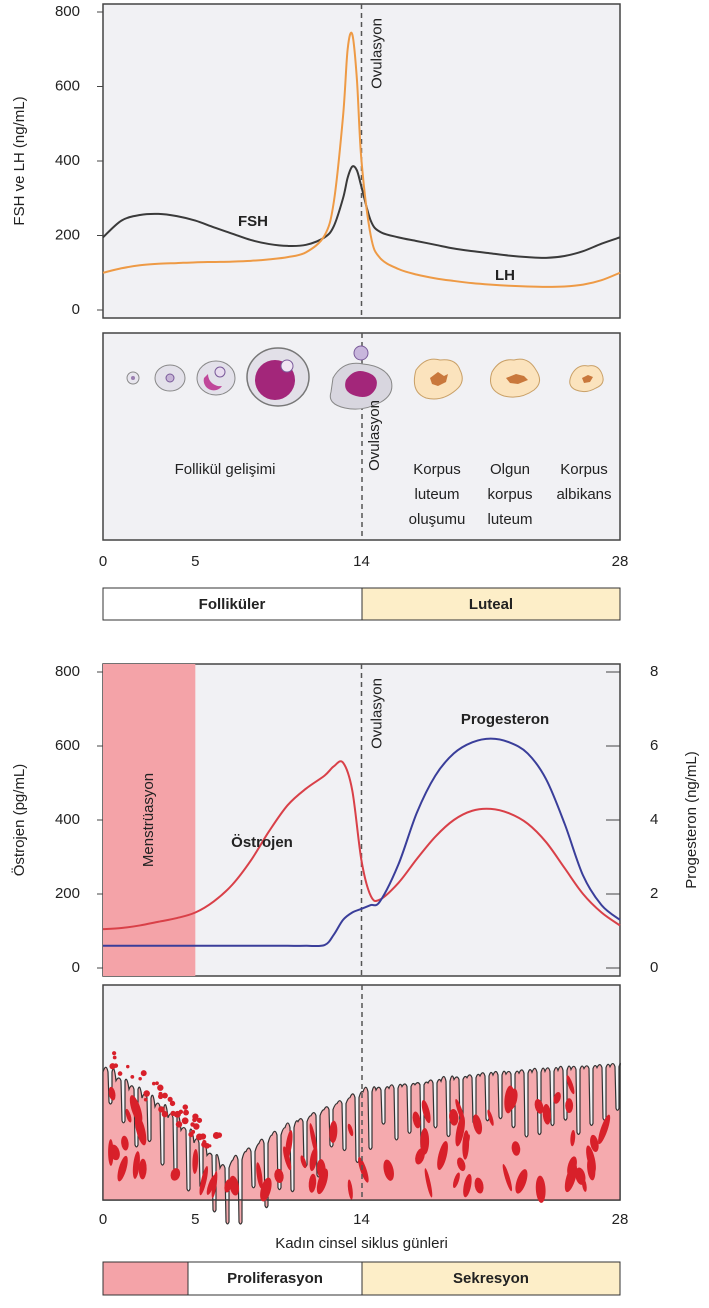 The height and width of the screenshot is (1308, 709). I want to click on antrum, so click(212, 382).